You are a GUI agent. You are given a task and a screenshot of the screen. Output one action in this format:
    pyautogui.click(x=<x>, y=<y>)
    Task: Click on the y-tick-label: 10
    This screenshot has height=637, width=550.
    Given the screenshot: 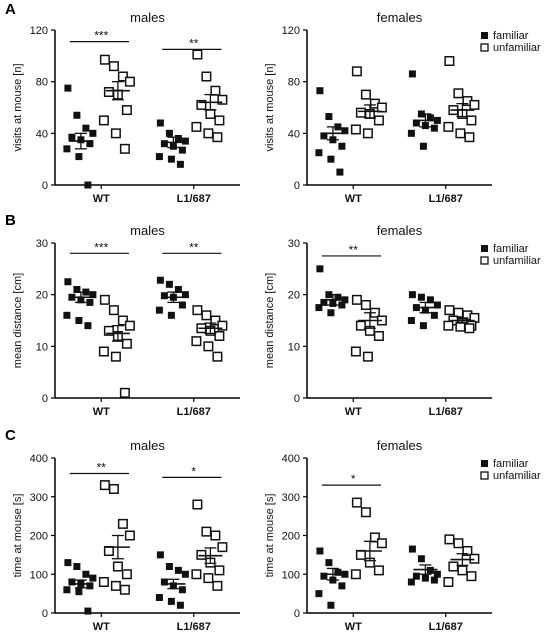 What is the action you would take?
    pyautogui.click(x=294, y=347)
    